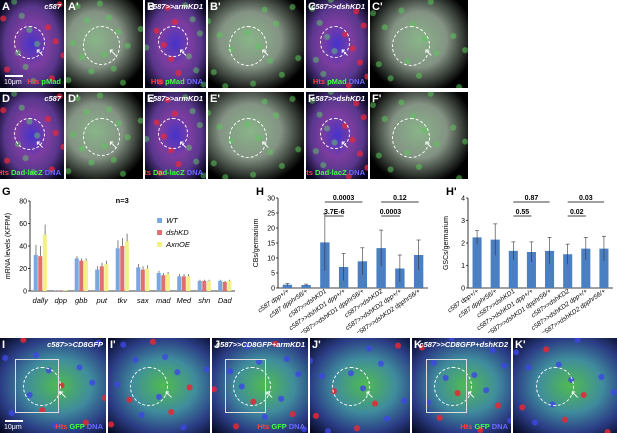  What do you see at coordinates (217, 345) in the screenshot?
I see `panel-label: J` at bounding box center [217, 345].